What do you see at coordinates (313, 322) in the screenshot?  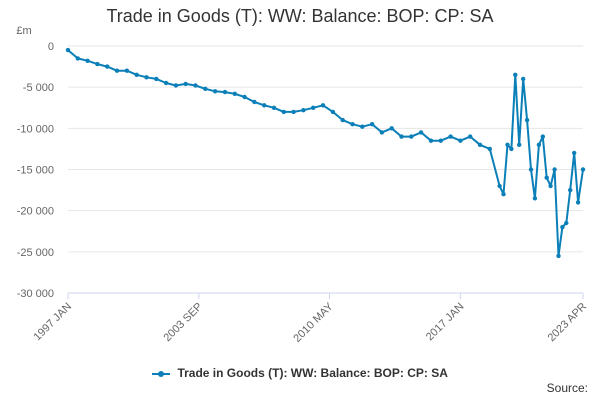 I see `x-tick-label: 2010 MAY` at bounding box center [313, 322].